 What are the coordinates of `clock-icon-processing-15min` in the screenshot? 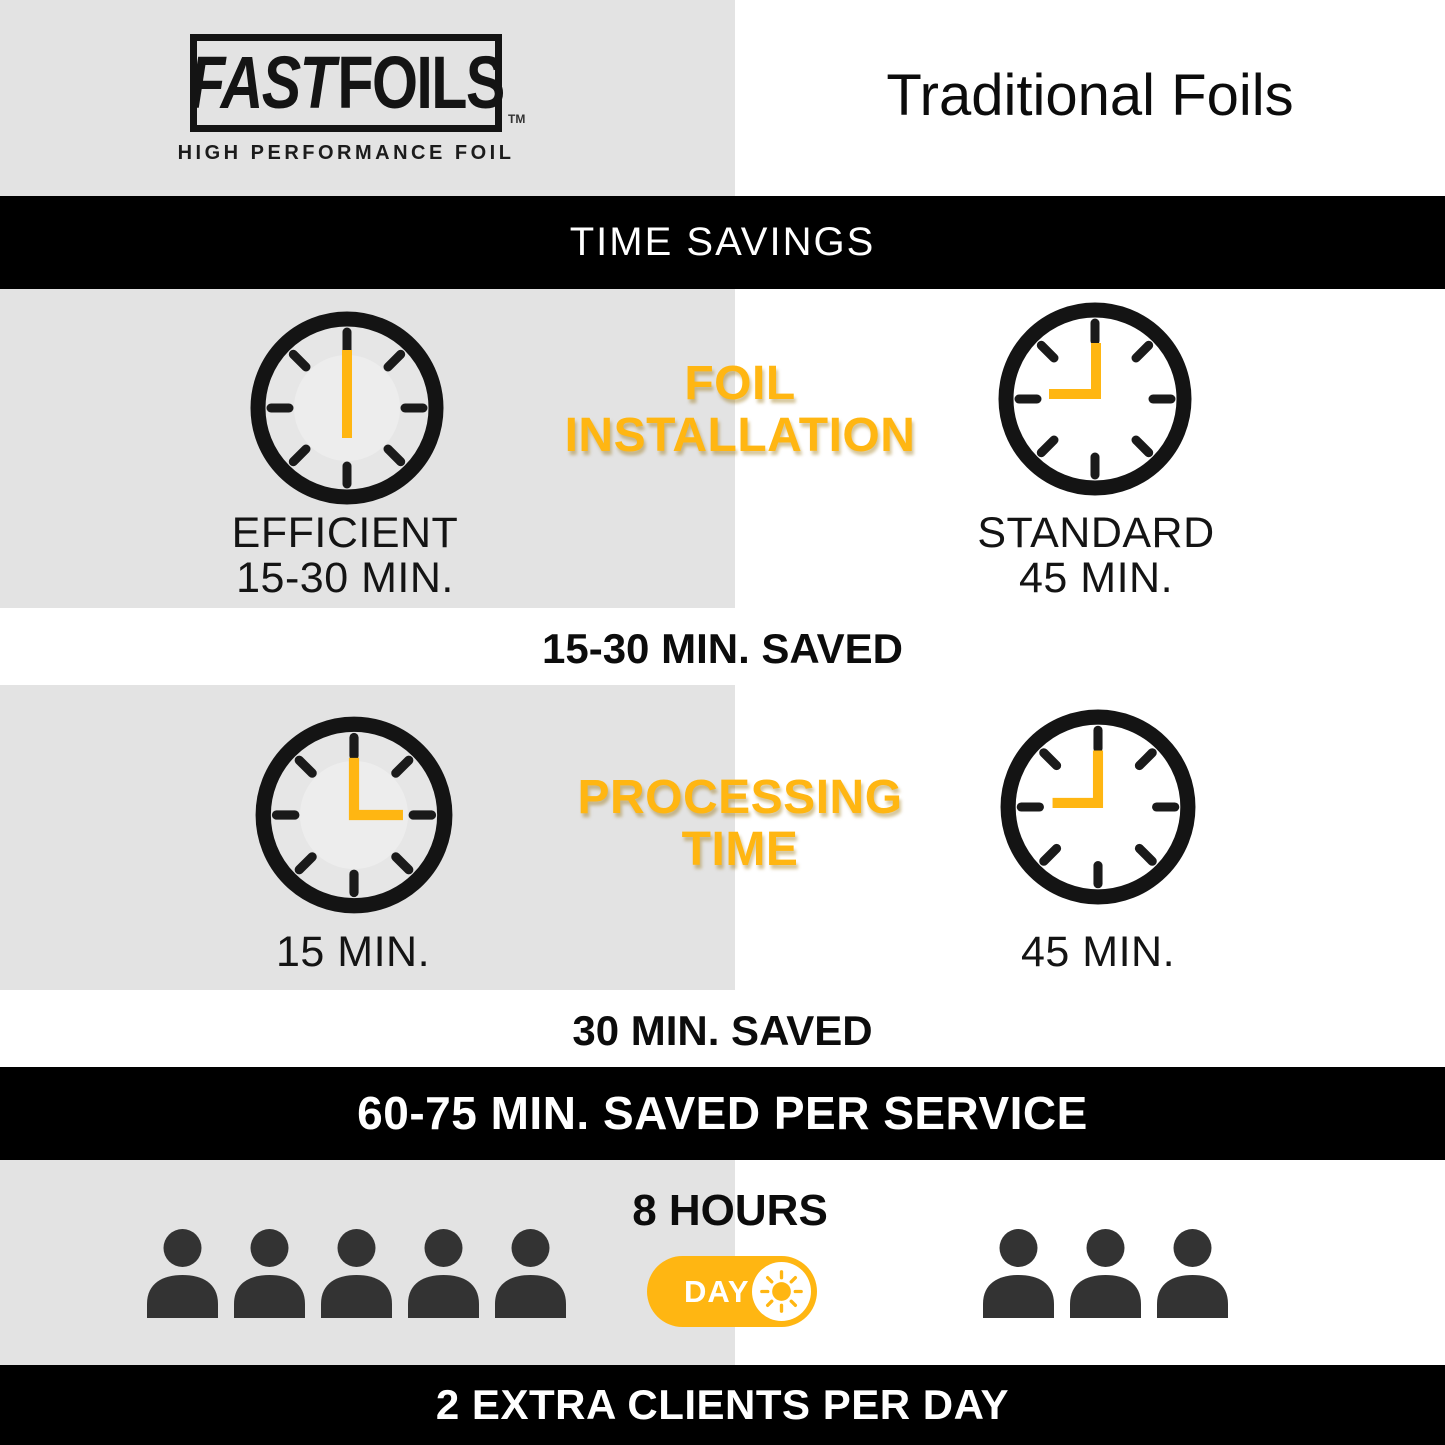 It's located at (354, 815).